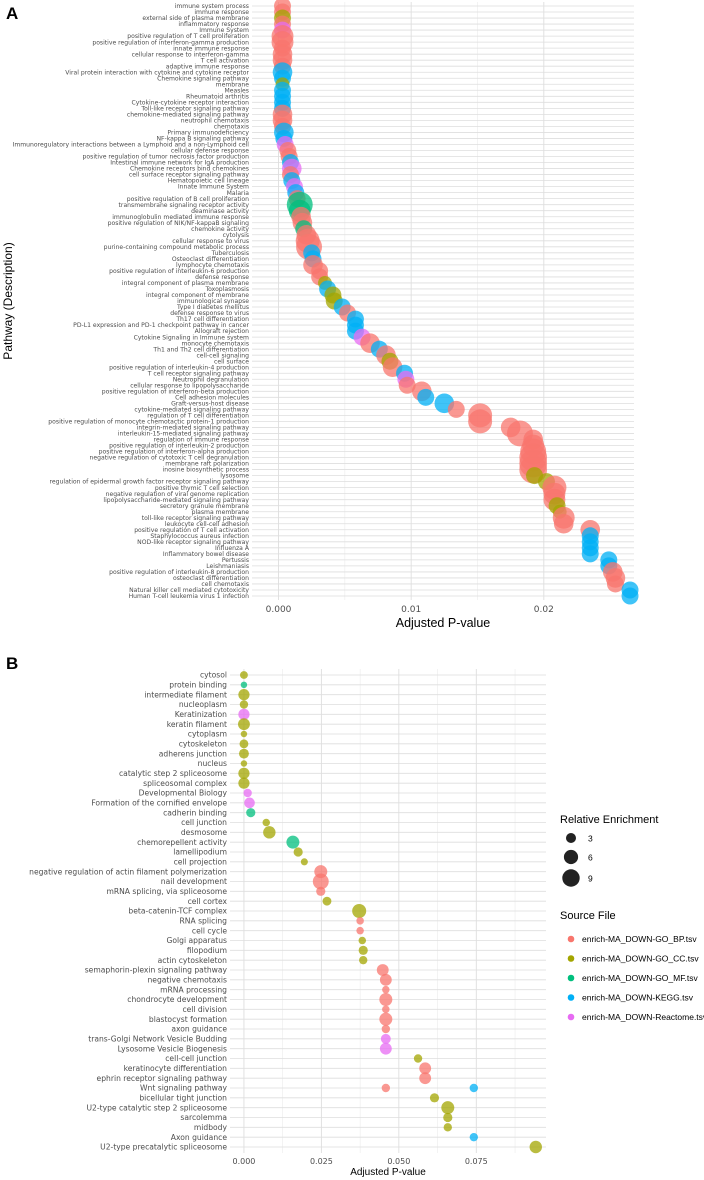 This screenshot has height=1180, width=704. What do you see at coordinates (162, 1078) in the screenshot?
I see `y-tick-label: ephrin receptor signaling pathway` at bounding box center [162, 1078].